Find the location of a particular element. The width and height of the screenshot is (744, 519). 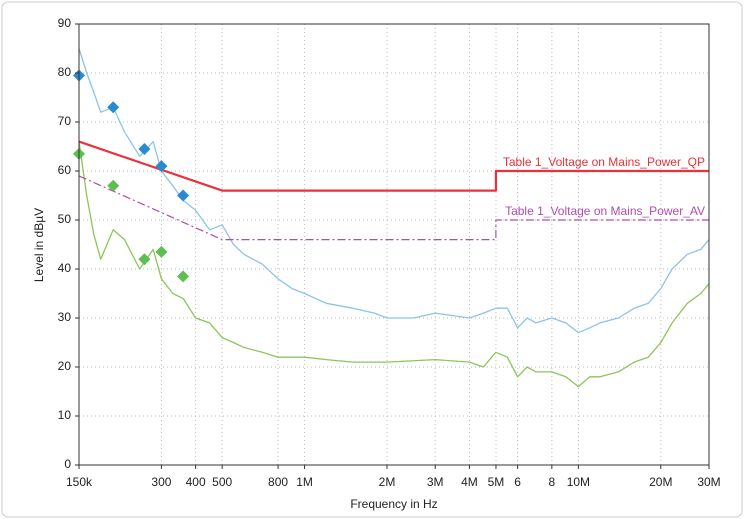

y-tick-label: 70 is located at coordinates (65, 121).